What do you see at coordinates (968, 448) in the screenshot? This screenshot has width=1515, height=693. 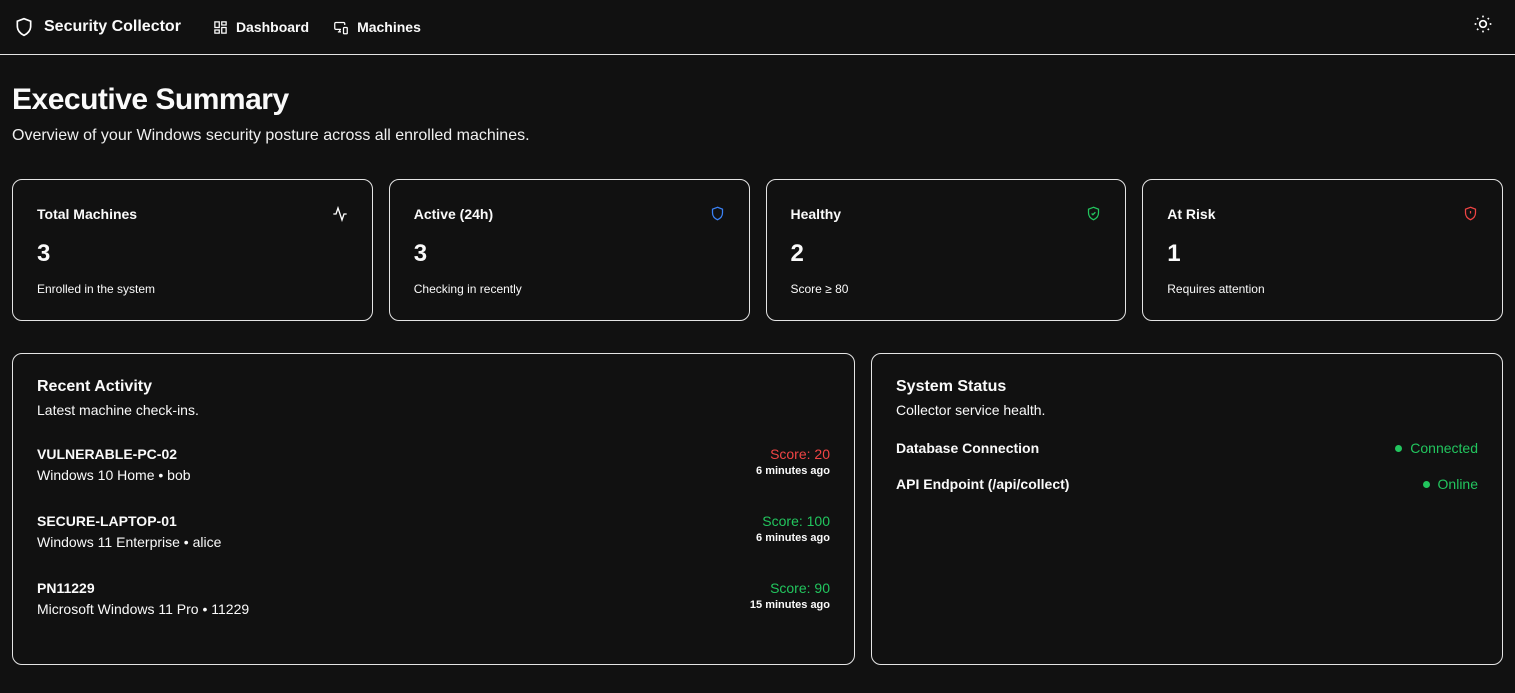 I see `status-label: Database Connection` at bounding box center [968, 448].